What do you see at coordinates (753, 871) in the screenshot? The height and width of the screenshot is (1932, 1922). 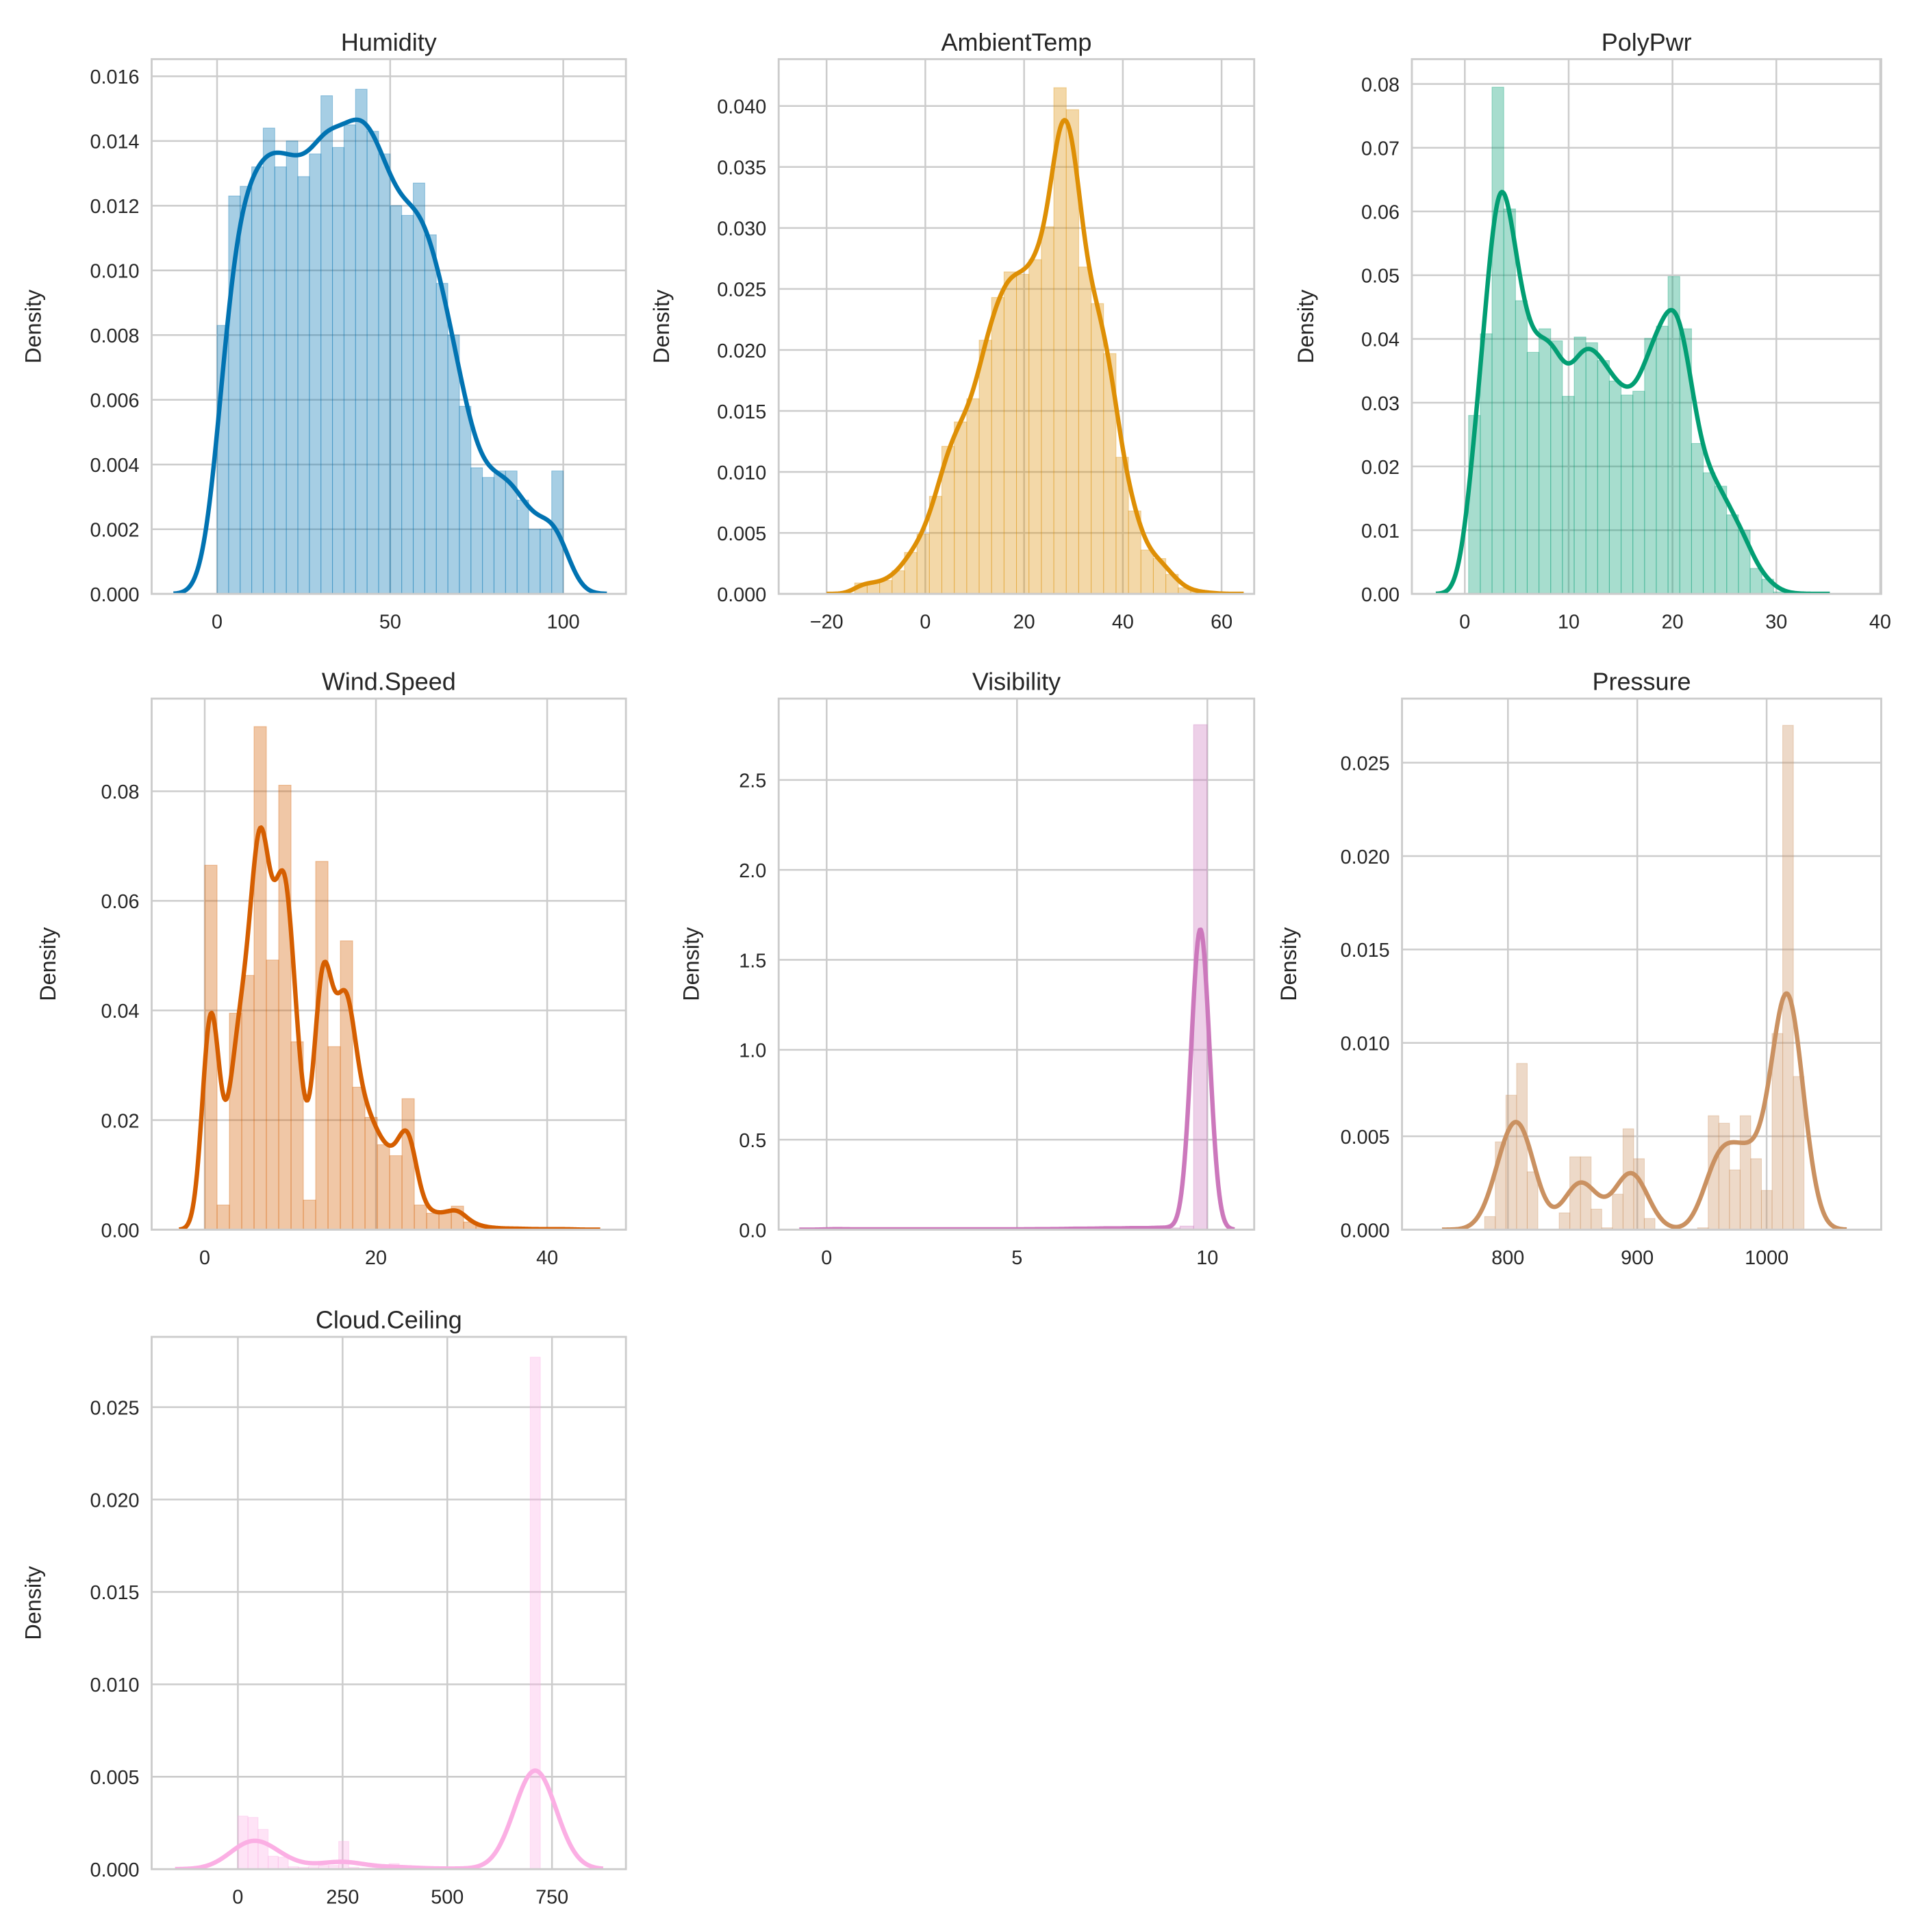 I see `y-tick-label: 2.0` at bounding box center [753, 871].